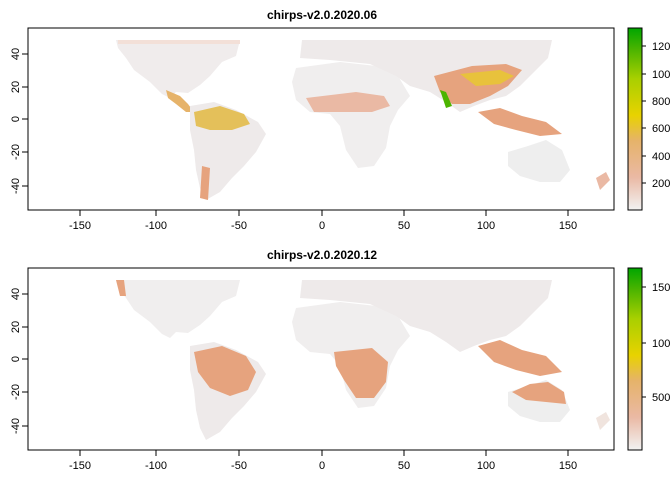 Image resolution: width=672 pixels, height=480 pixels. I want to click on southern-africa-rain, so click(361, 373).